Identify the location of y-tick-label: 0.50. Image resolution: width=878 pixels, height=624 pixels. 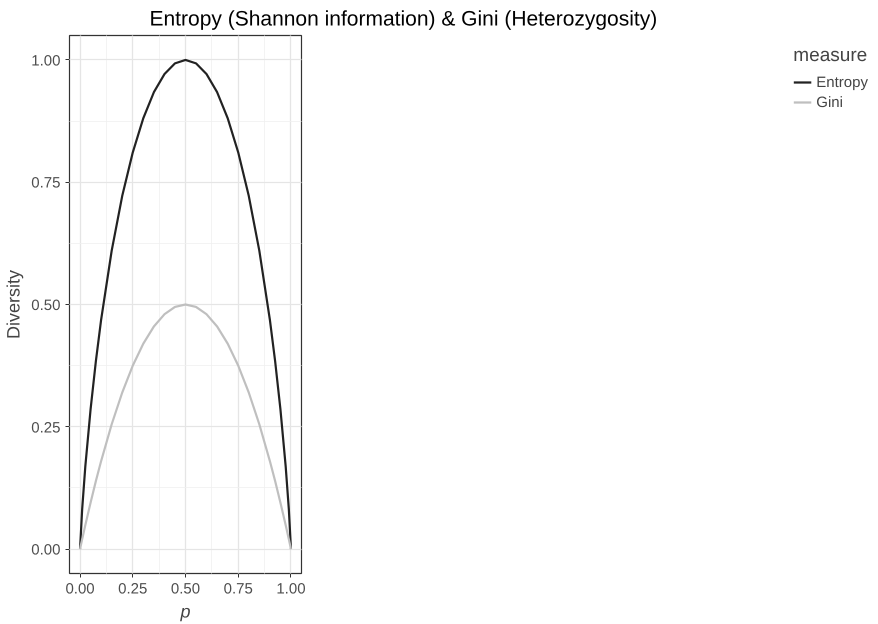
(46, 305).